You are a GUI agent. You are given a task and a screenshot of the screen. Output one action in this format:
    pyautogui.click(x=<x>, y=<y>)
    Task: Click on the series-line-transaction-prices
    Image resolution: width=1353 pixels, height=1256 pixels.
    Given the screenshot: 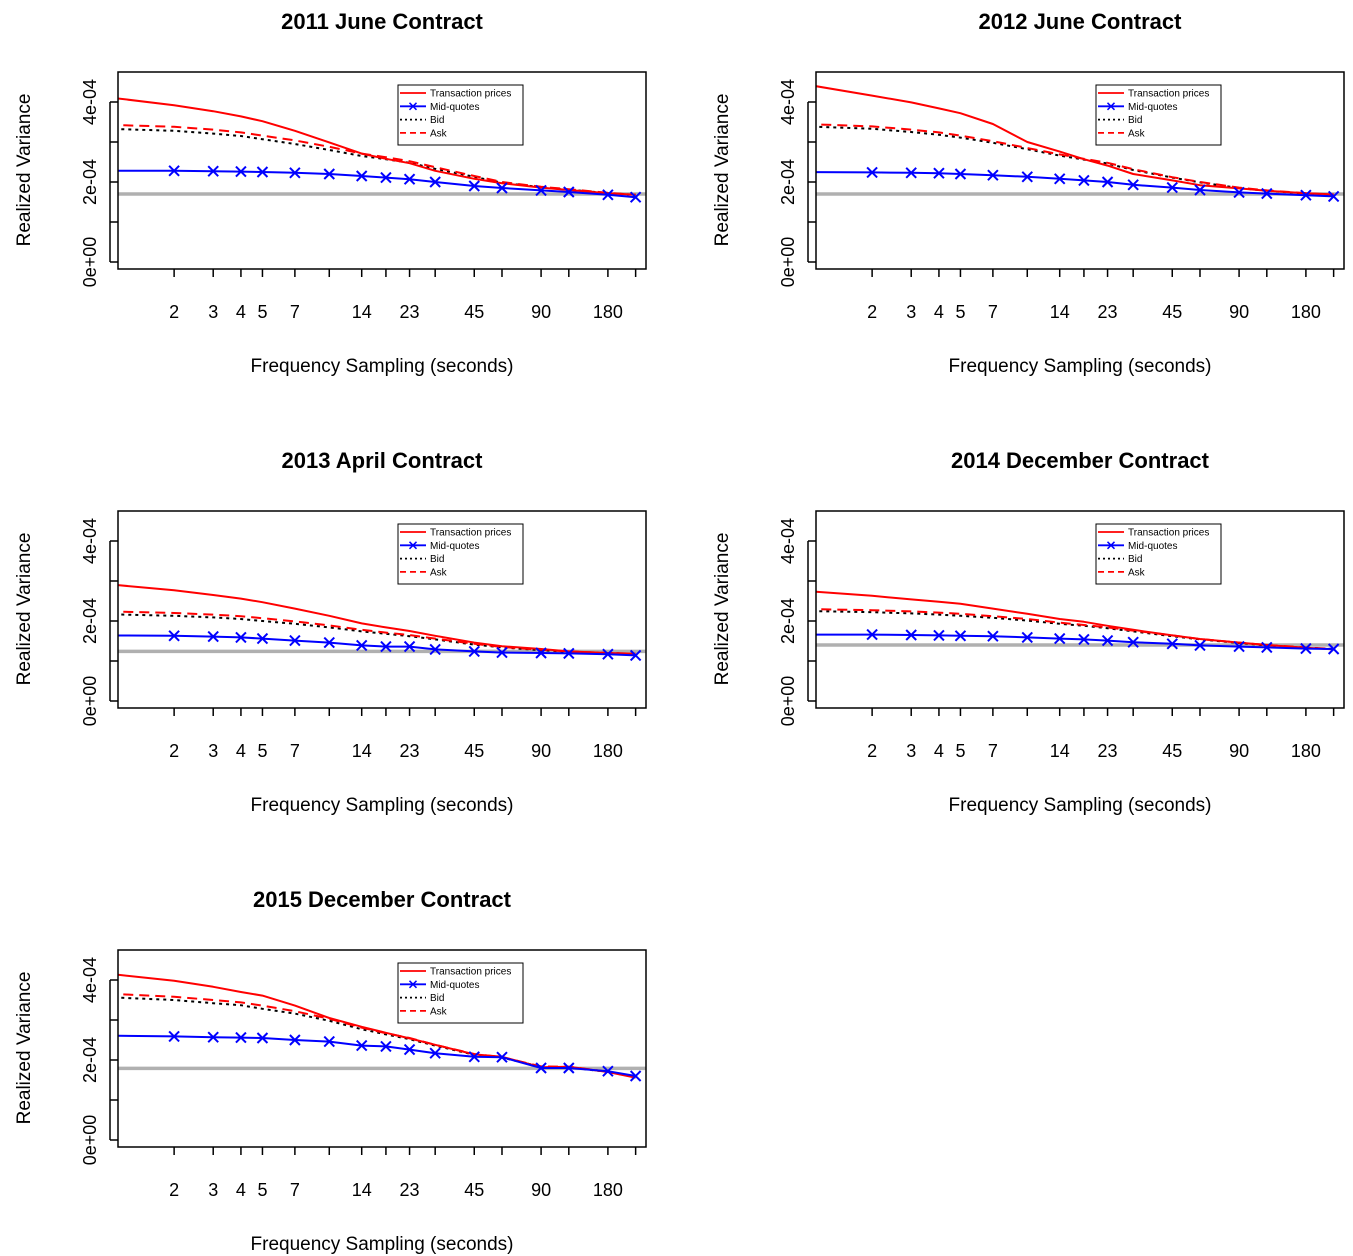 What is the action you would take?
    pyautogui.click(x=377, y=619)
    